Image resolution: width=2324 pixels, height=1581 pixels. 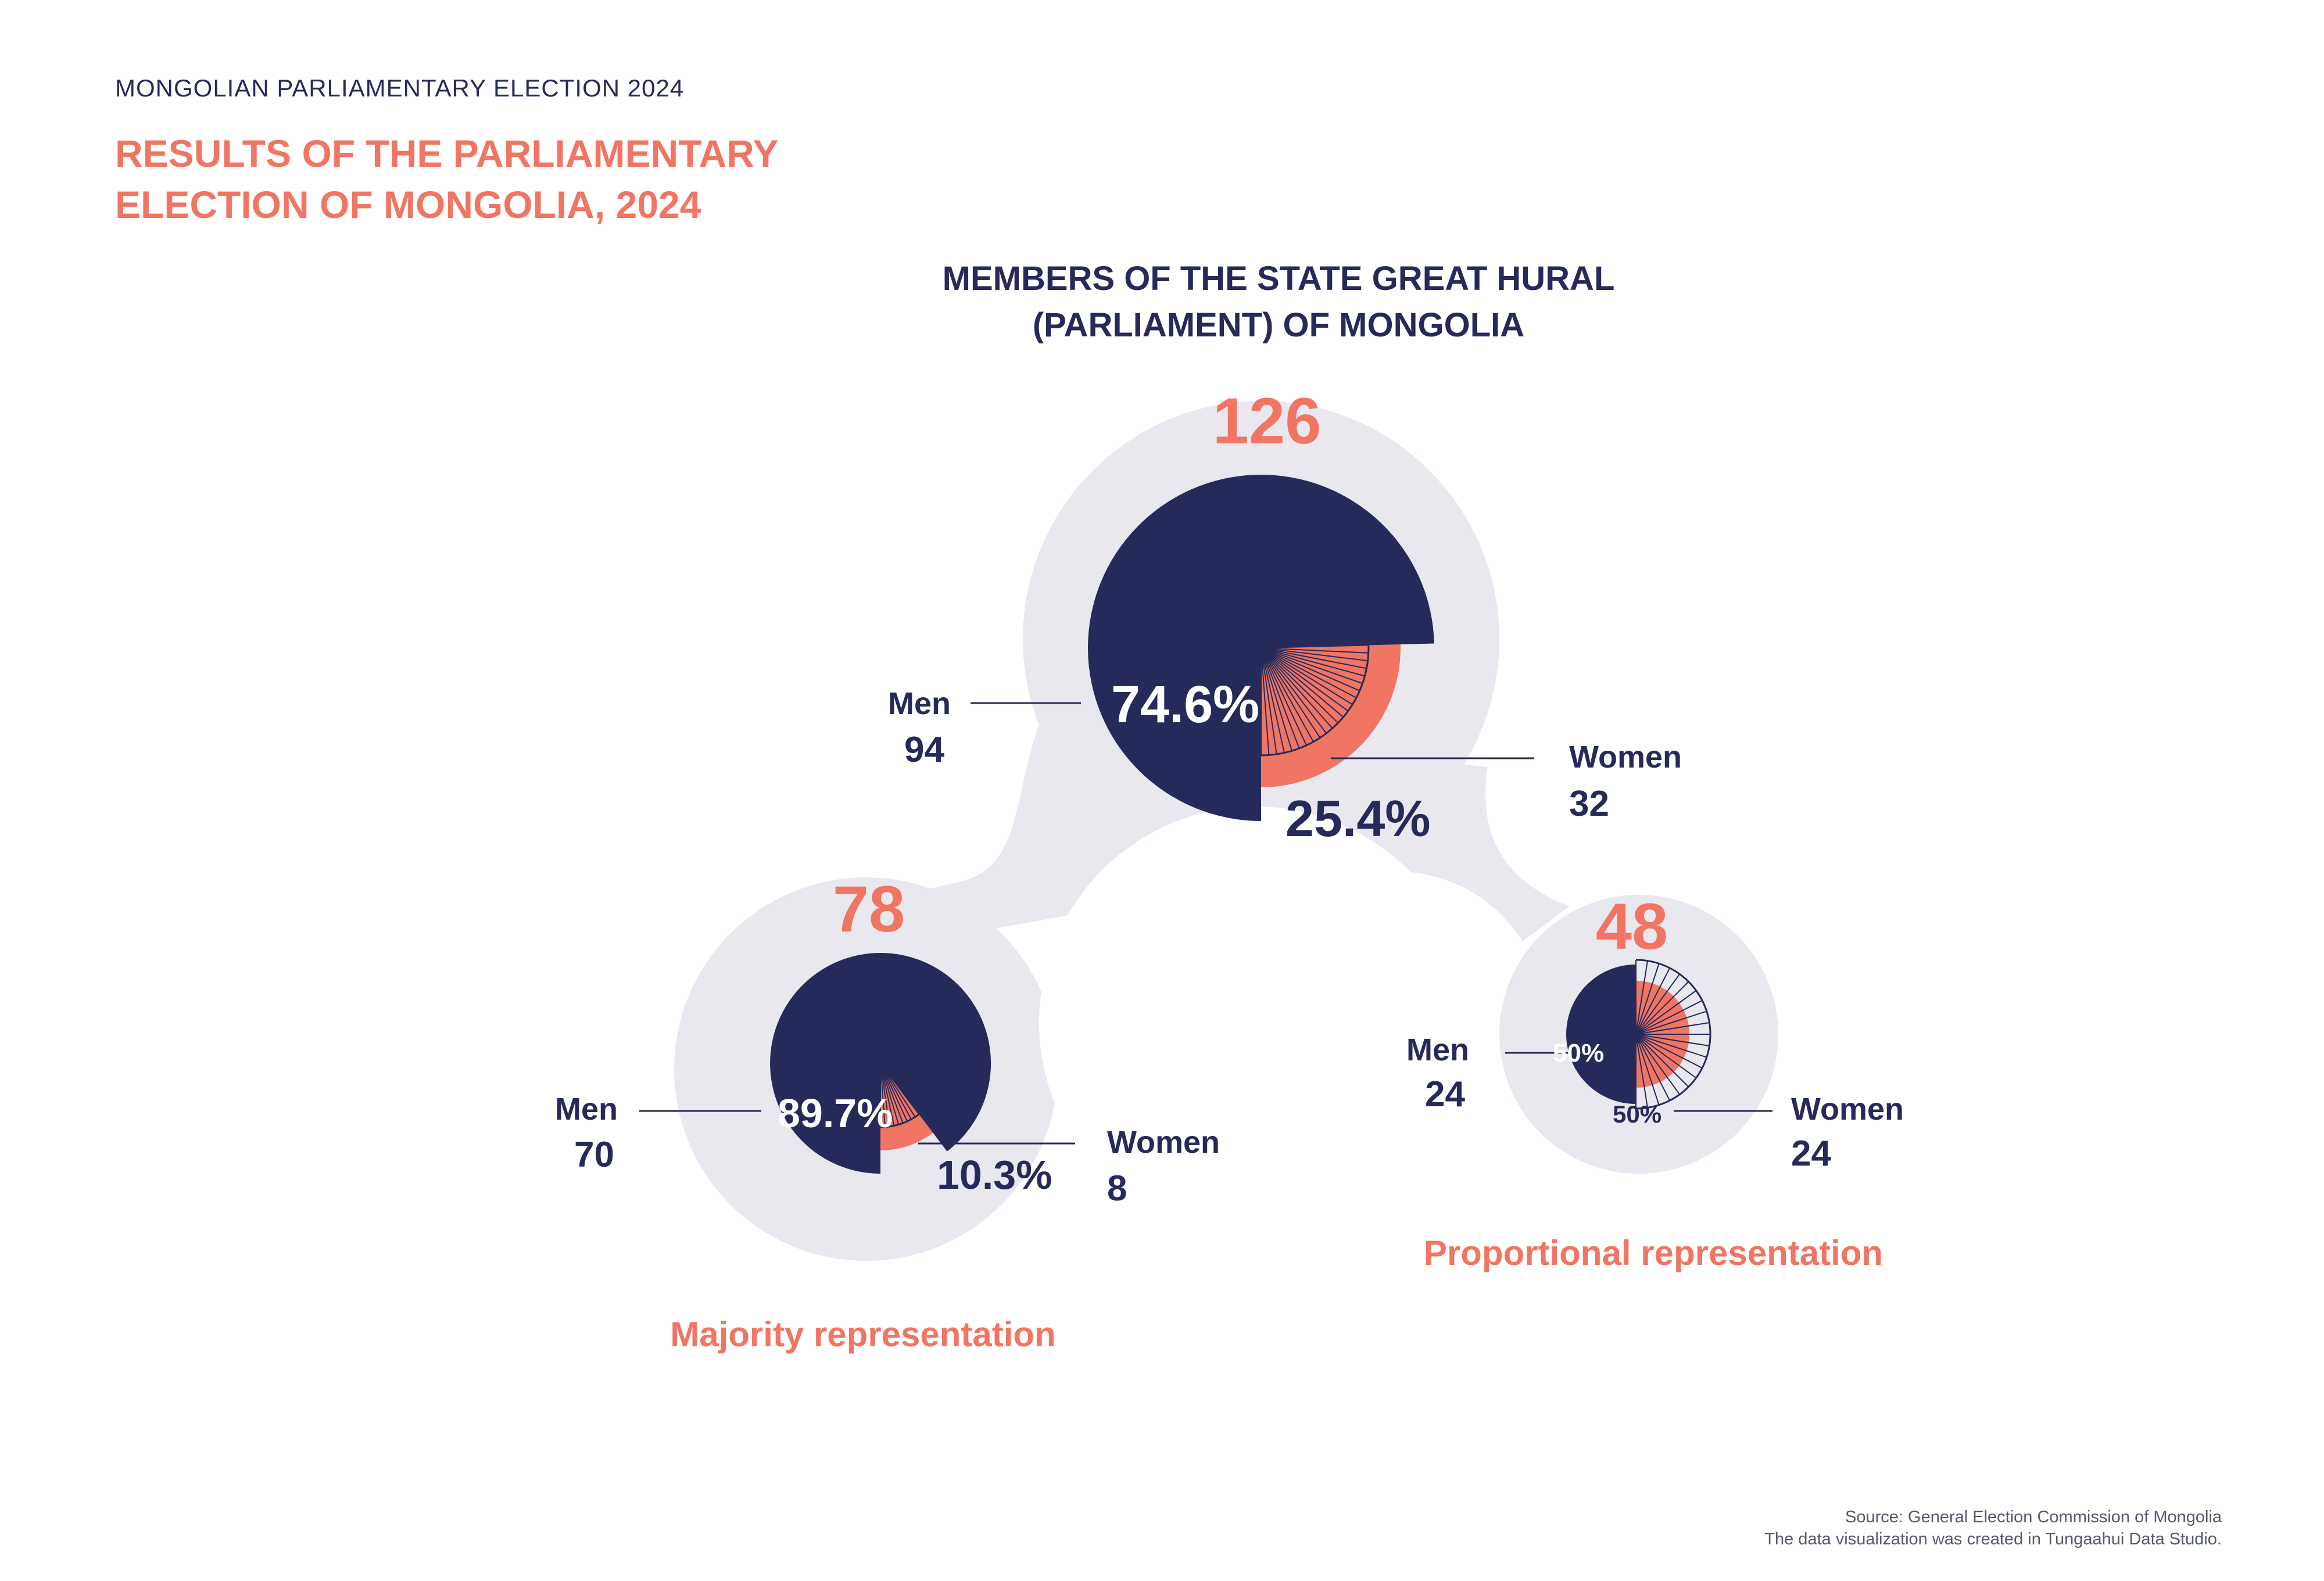 I want to click on title-line-1: RESULTS OF THE PARLIAMENTARY, so click(x=447, y=153).